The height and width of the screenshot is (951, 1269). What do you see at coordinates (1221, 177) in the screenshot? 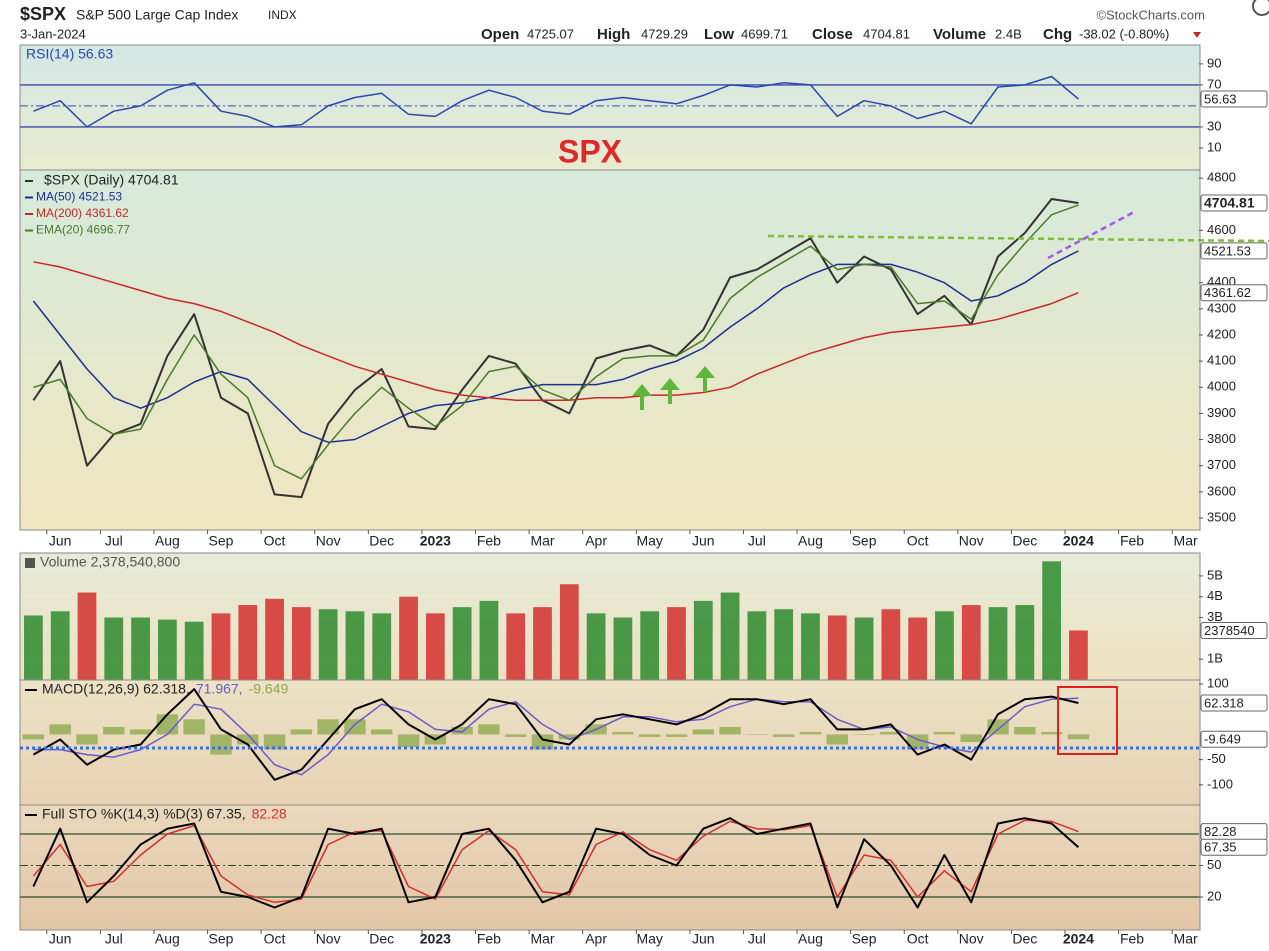
I see `y-tick-label: 4800` at bounding box center [1221, 177].